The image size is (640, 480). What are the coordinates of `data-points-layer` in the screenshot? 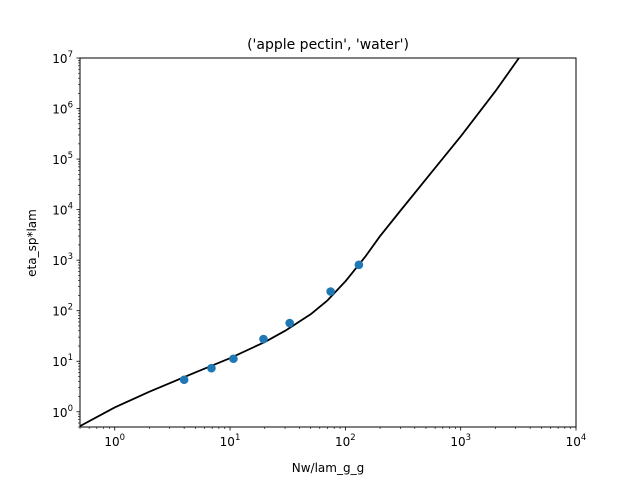 It's located at (271, 322).